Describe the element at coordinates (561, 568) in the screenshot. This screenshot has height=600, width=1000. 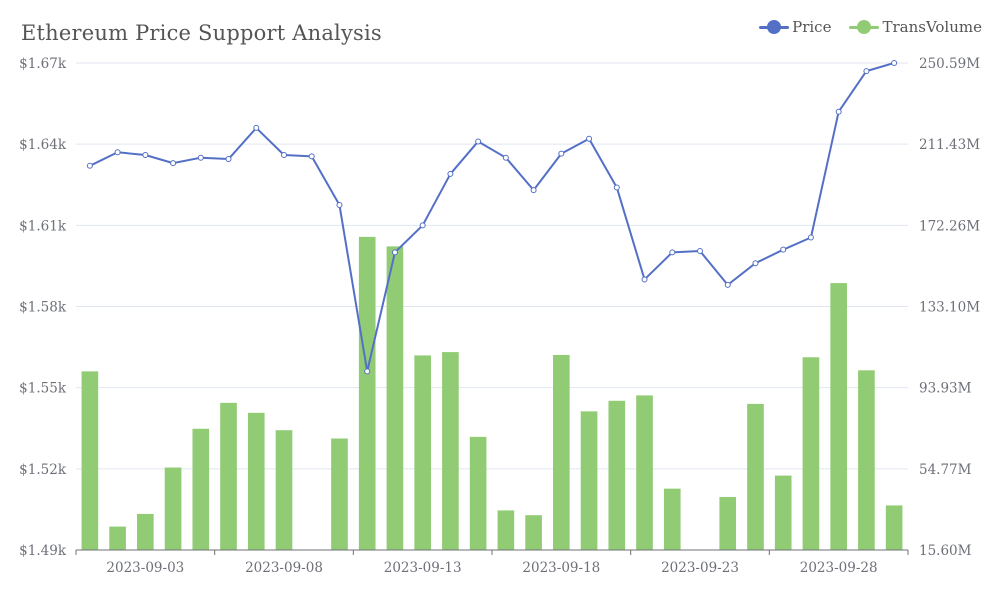
I see `x-tick-label: 2023-09-18` at that location.